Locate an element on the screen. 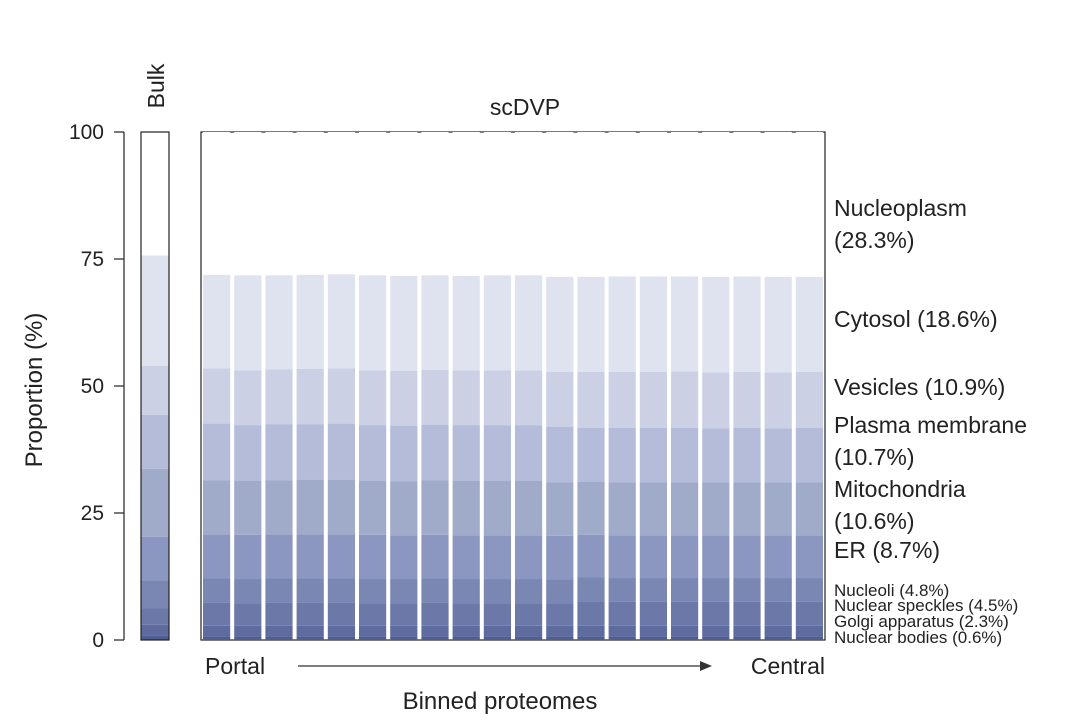 The width and height of the screenshot is (1066, 727). y-tick-label: 50 is located at coordinates (92, 386).